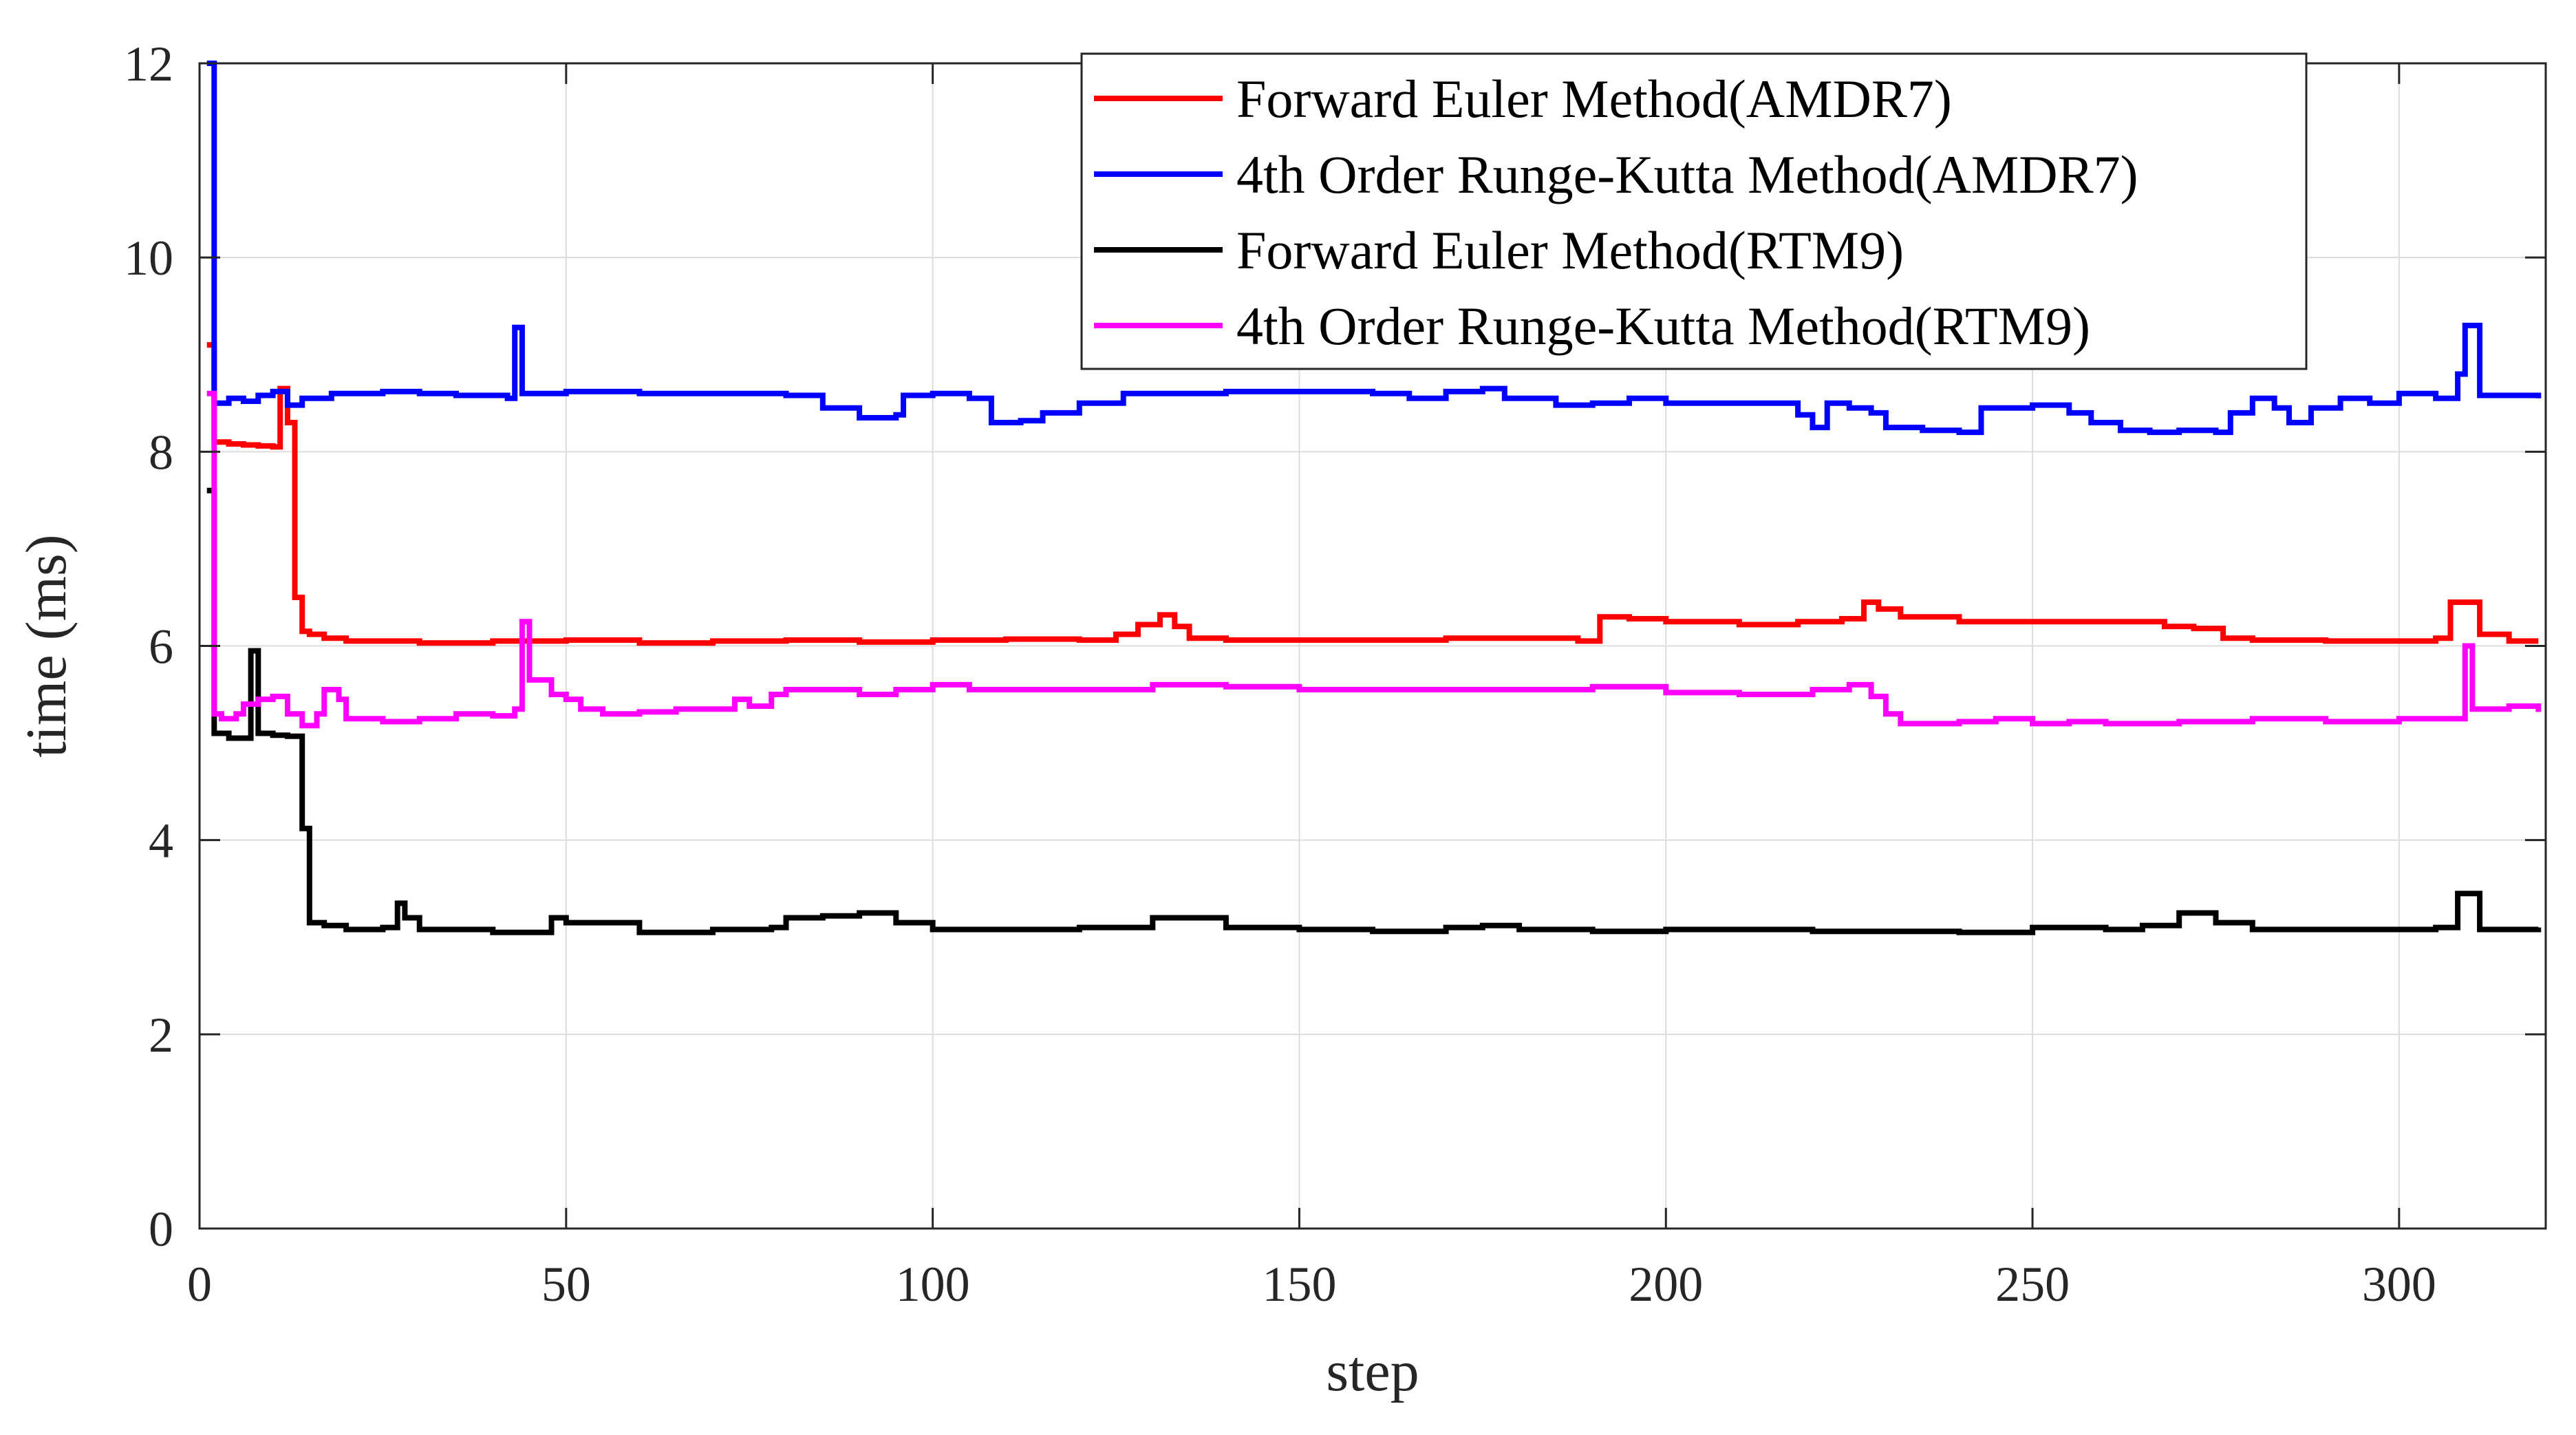 This screenshot has height=1435, width=2576. What do you see at coordinates (46, 646) in the screenshot?
I see `y-axis-title: time (ms)` at bounding box center [46, 646].